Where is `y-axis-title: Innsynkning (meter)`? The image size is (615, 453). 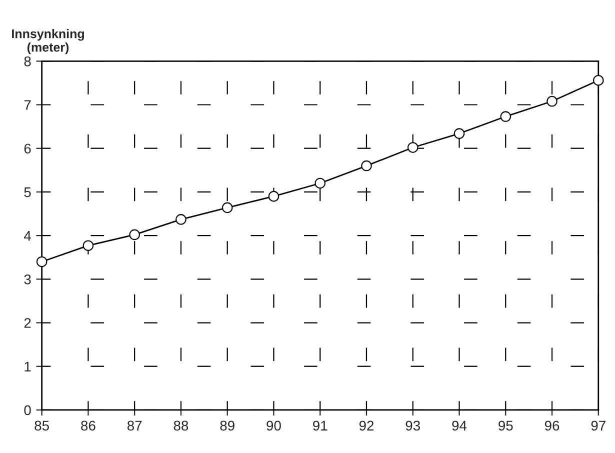
y-axis-title: Innsynkning (meter) is located at coordinates (48, 41).